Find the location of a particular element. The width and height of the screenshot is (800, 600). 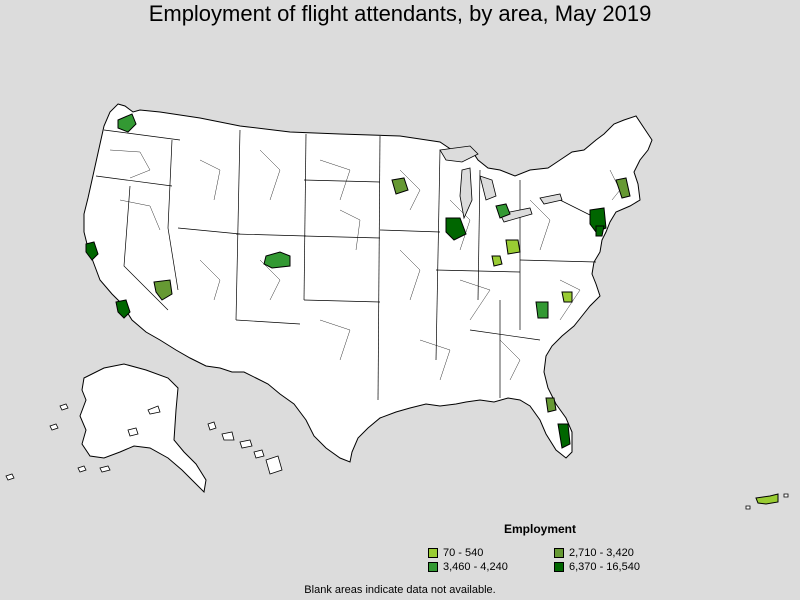

hawaii is located at coordinates (245, 448).